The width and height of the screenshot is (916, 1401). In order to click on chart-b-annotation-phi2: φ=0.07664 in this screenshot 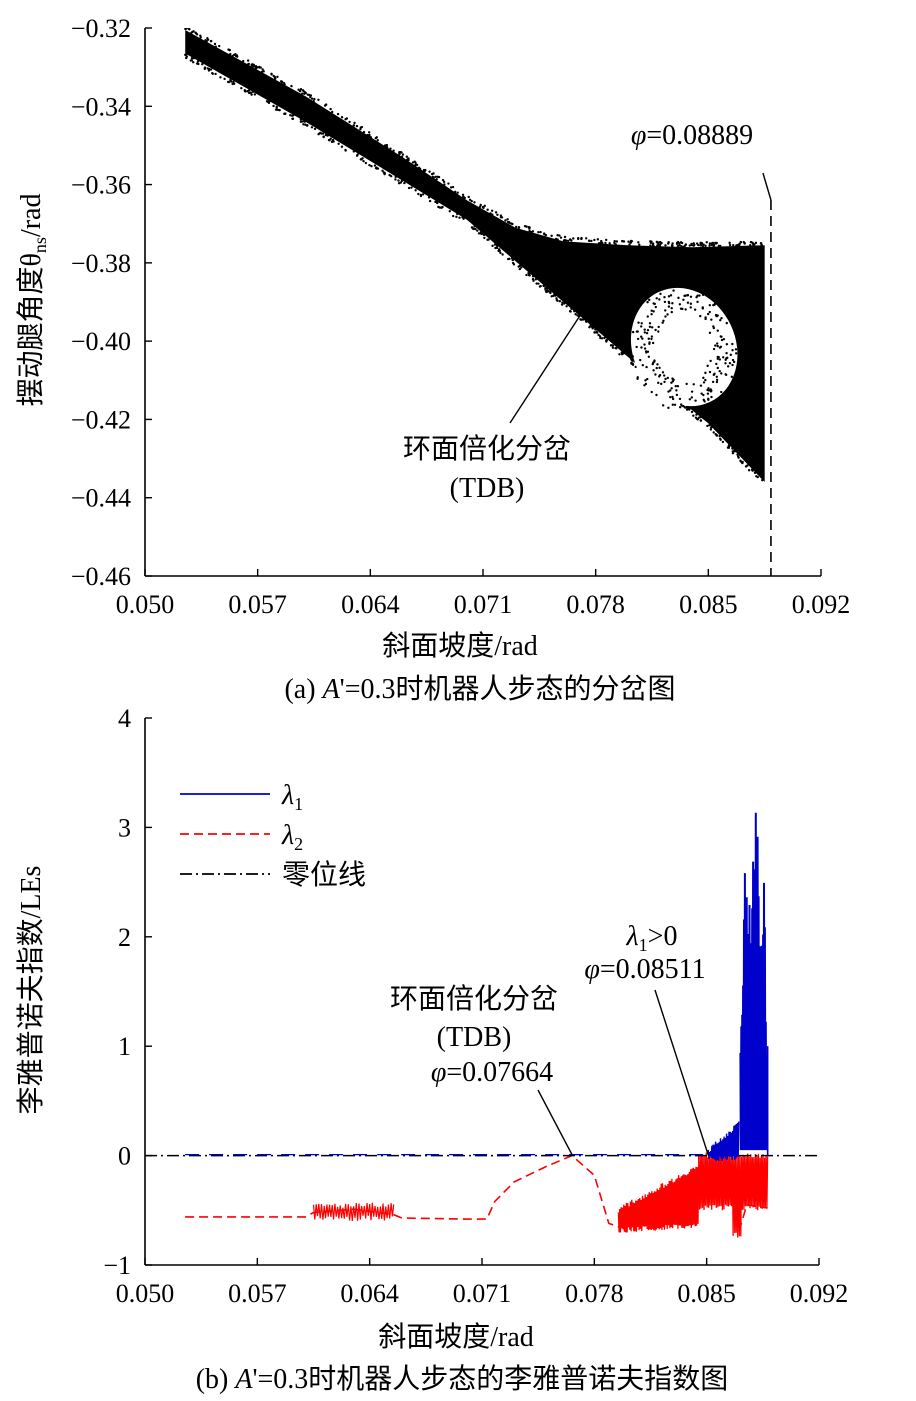, I will do `click(492, 1072)`.